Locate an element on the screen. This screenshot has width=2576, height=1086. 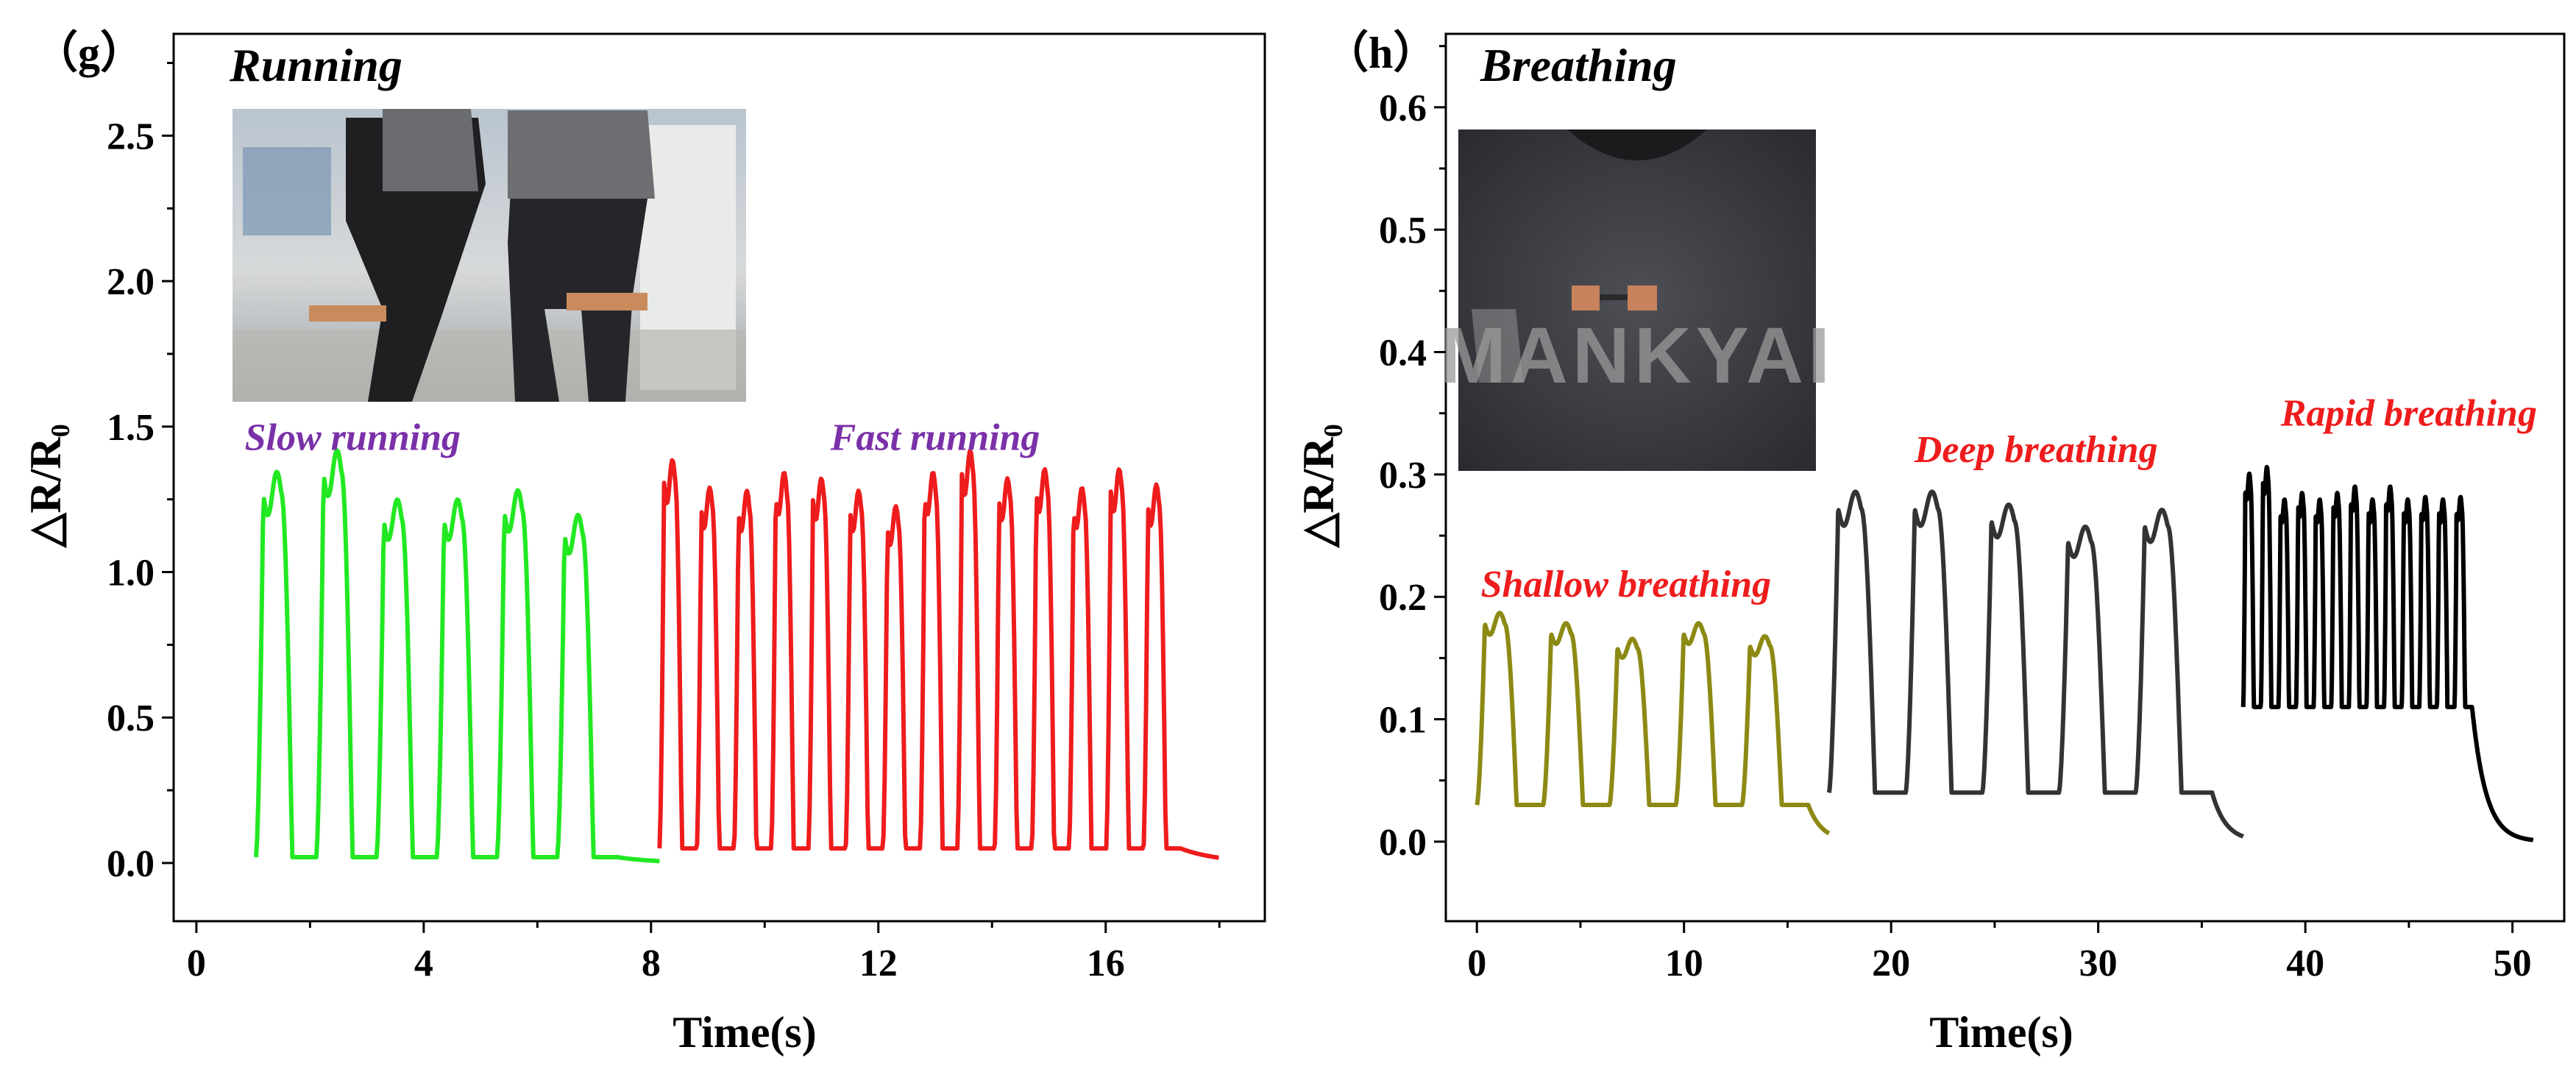
y-tick-label: 0.6 is located at coordinates (1403, 108).